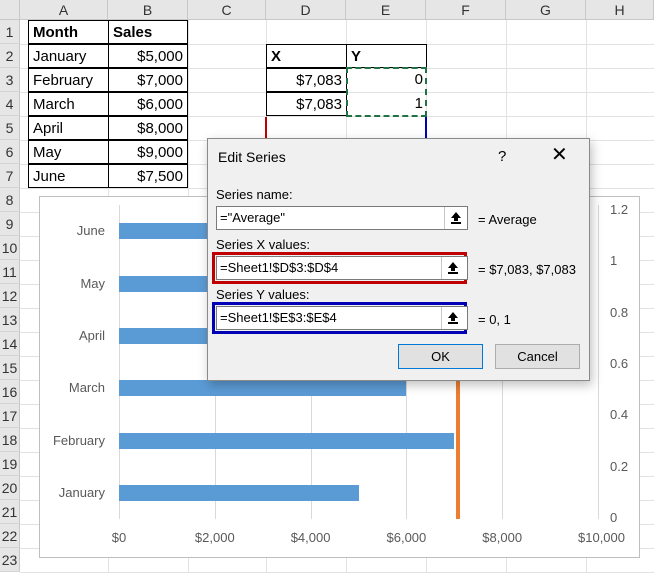  Describe the element at coordinates (337, 116) in the screenshot. I see `gridline-horizontal` at that location.